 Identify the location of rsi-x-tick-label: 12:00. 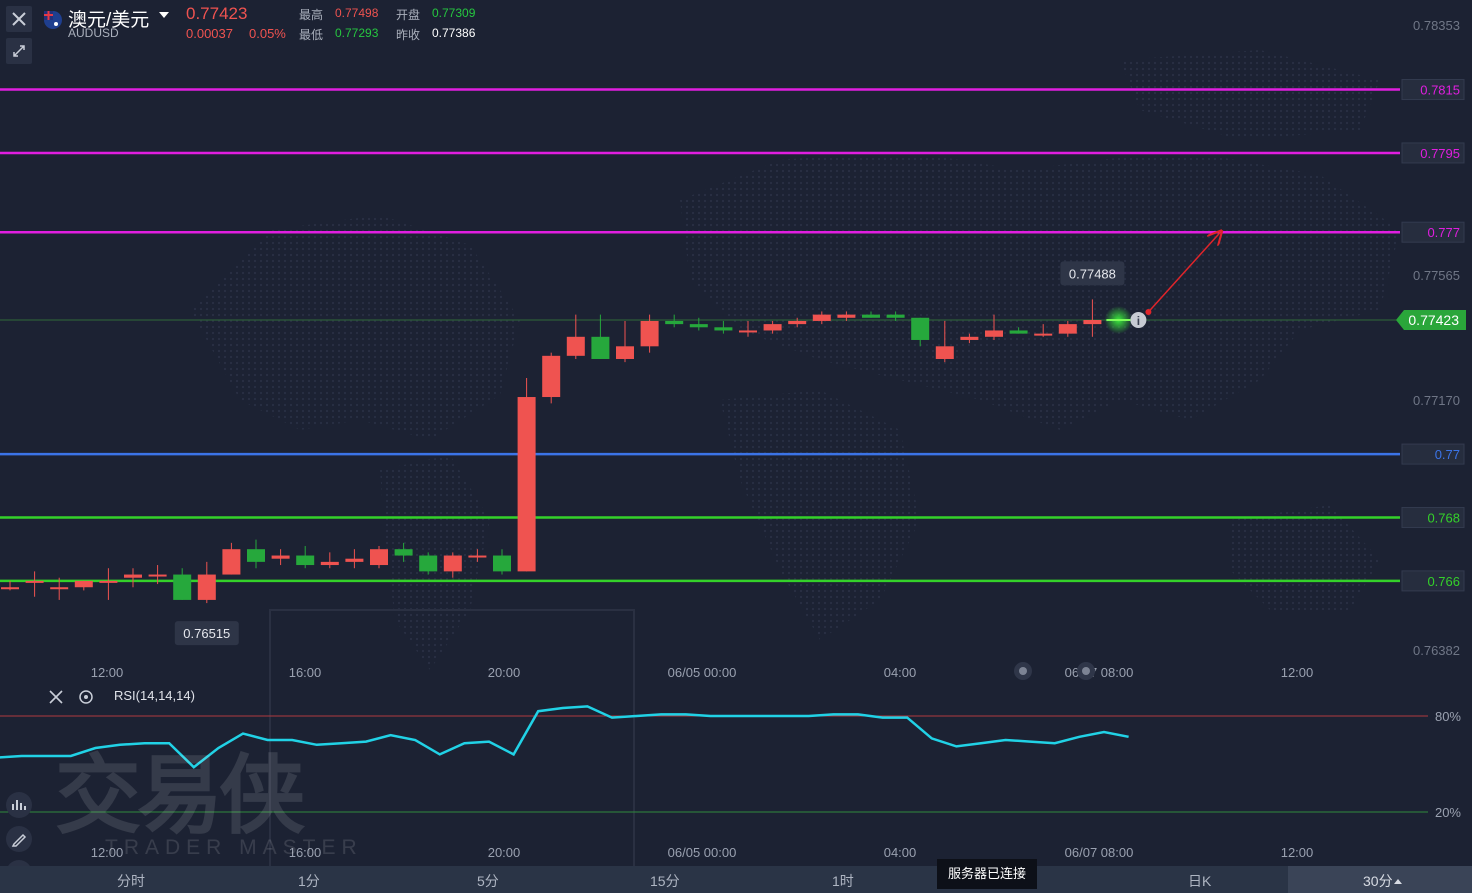
(1297, 852).